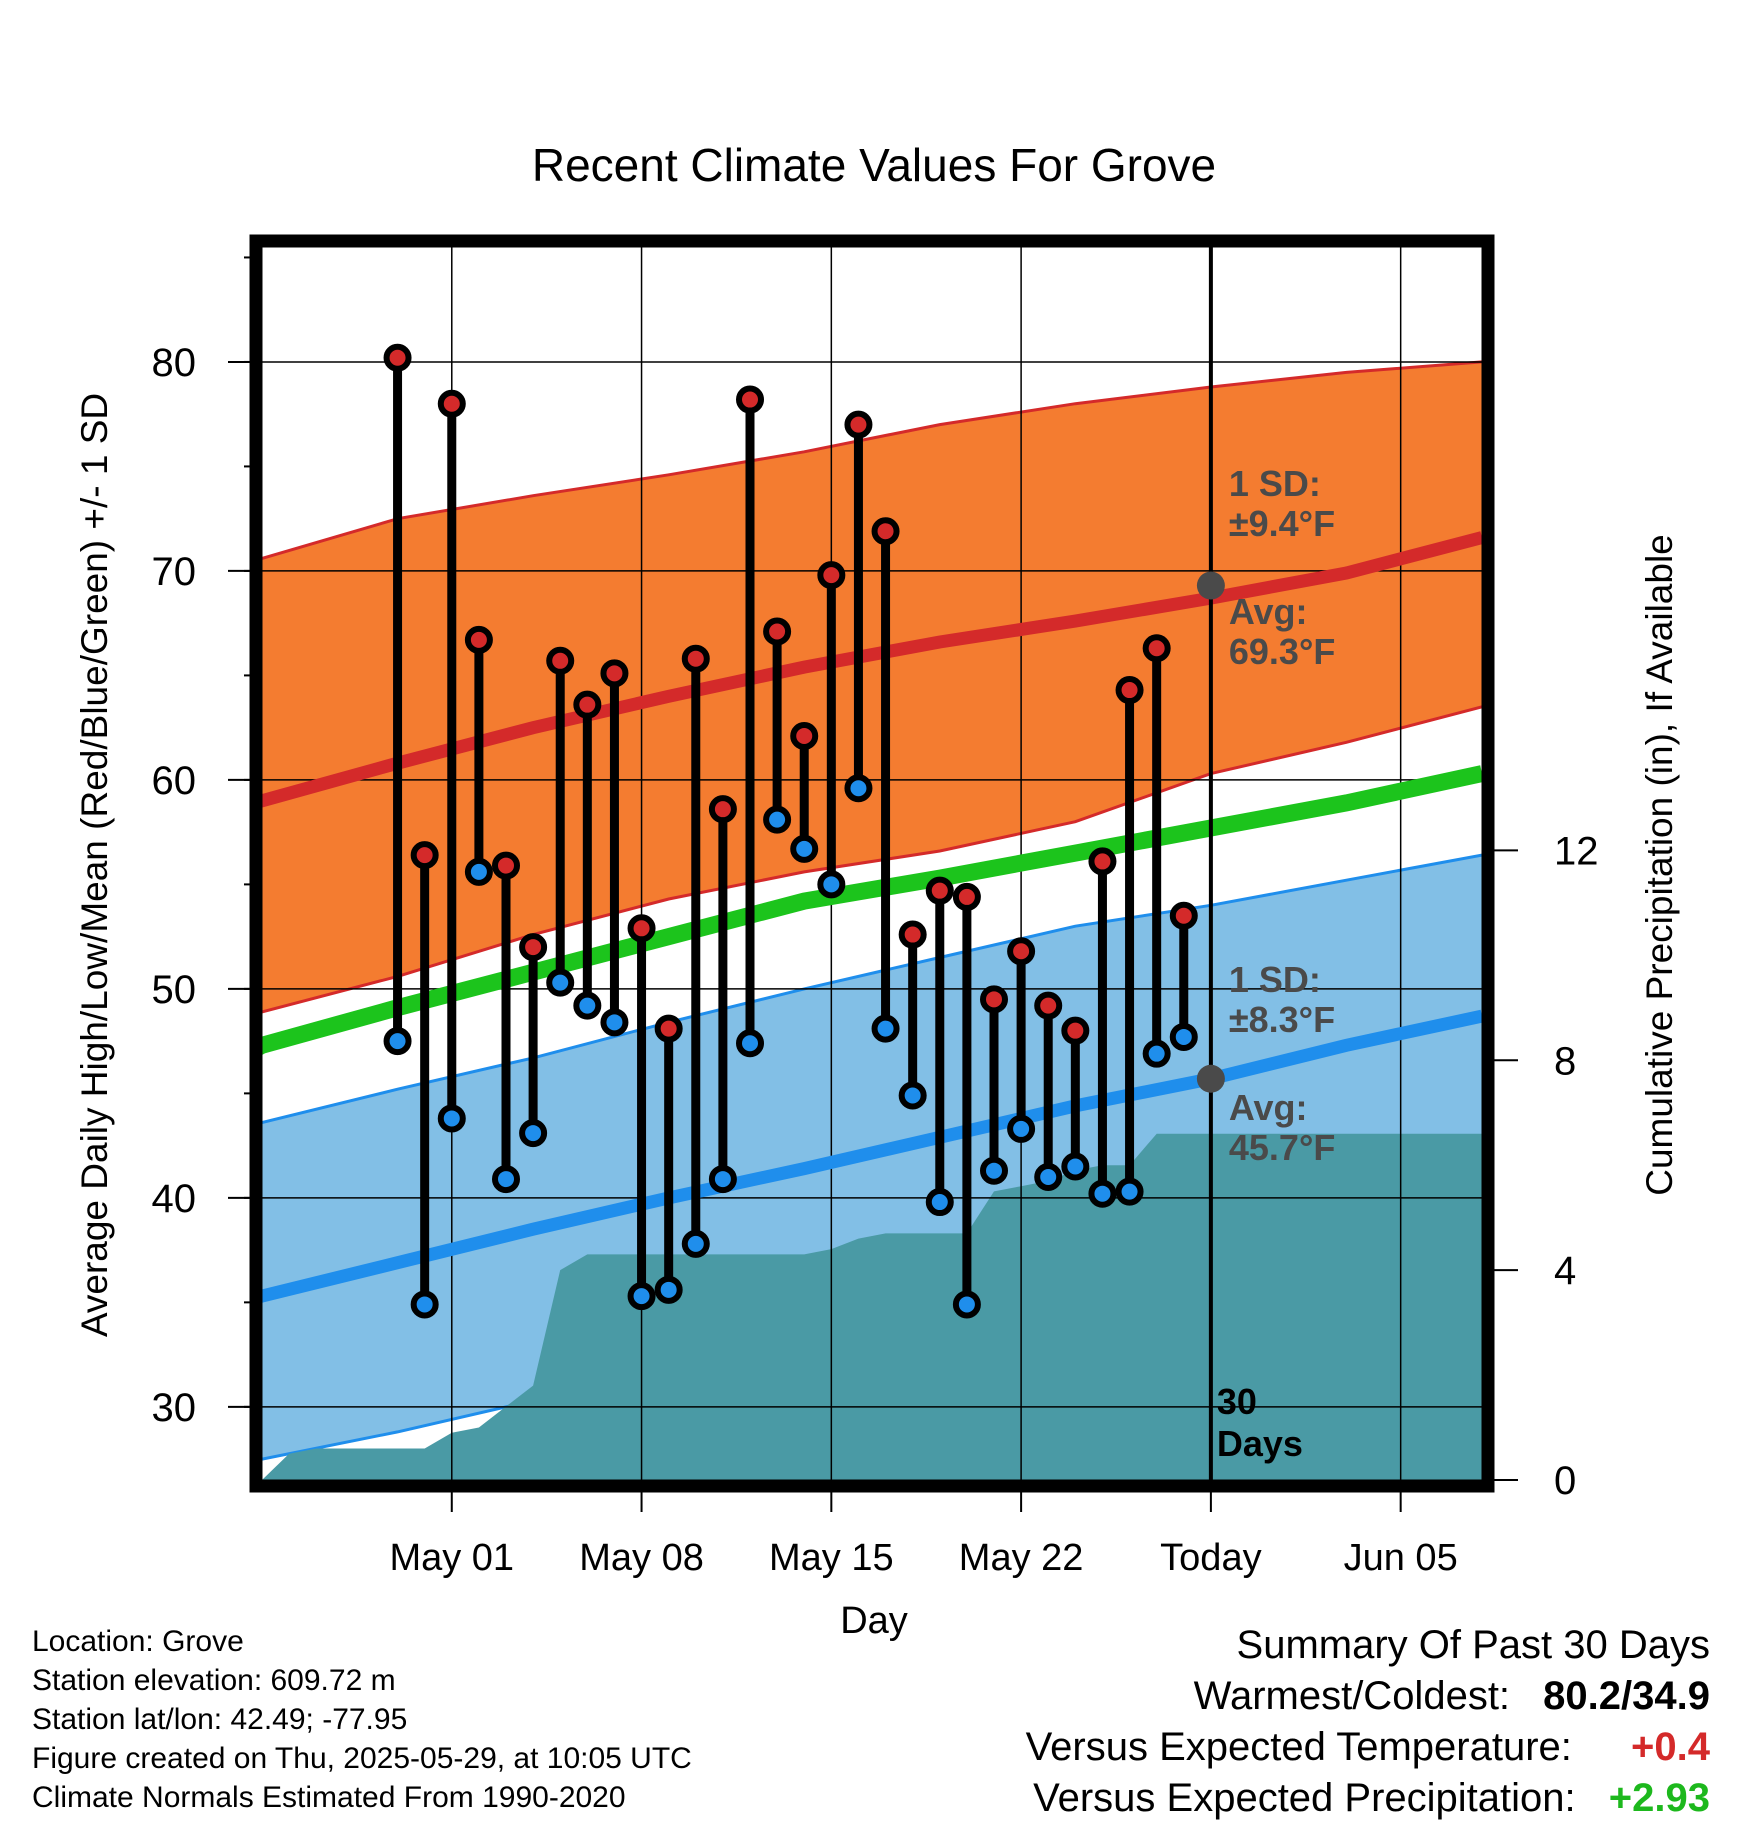 The height and width of the screenshot is (1828, 1748). What do you see at coordinates (1275, 483) in the screenshot?
I see `high-sd-label: 1 SD:` at bounding box center [1275, 483].